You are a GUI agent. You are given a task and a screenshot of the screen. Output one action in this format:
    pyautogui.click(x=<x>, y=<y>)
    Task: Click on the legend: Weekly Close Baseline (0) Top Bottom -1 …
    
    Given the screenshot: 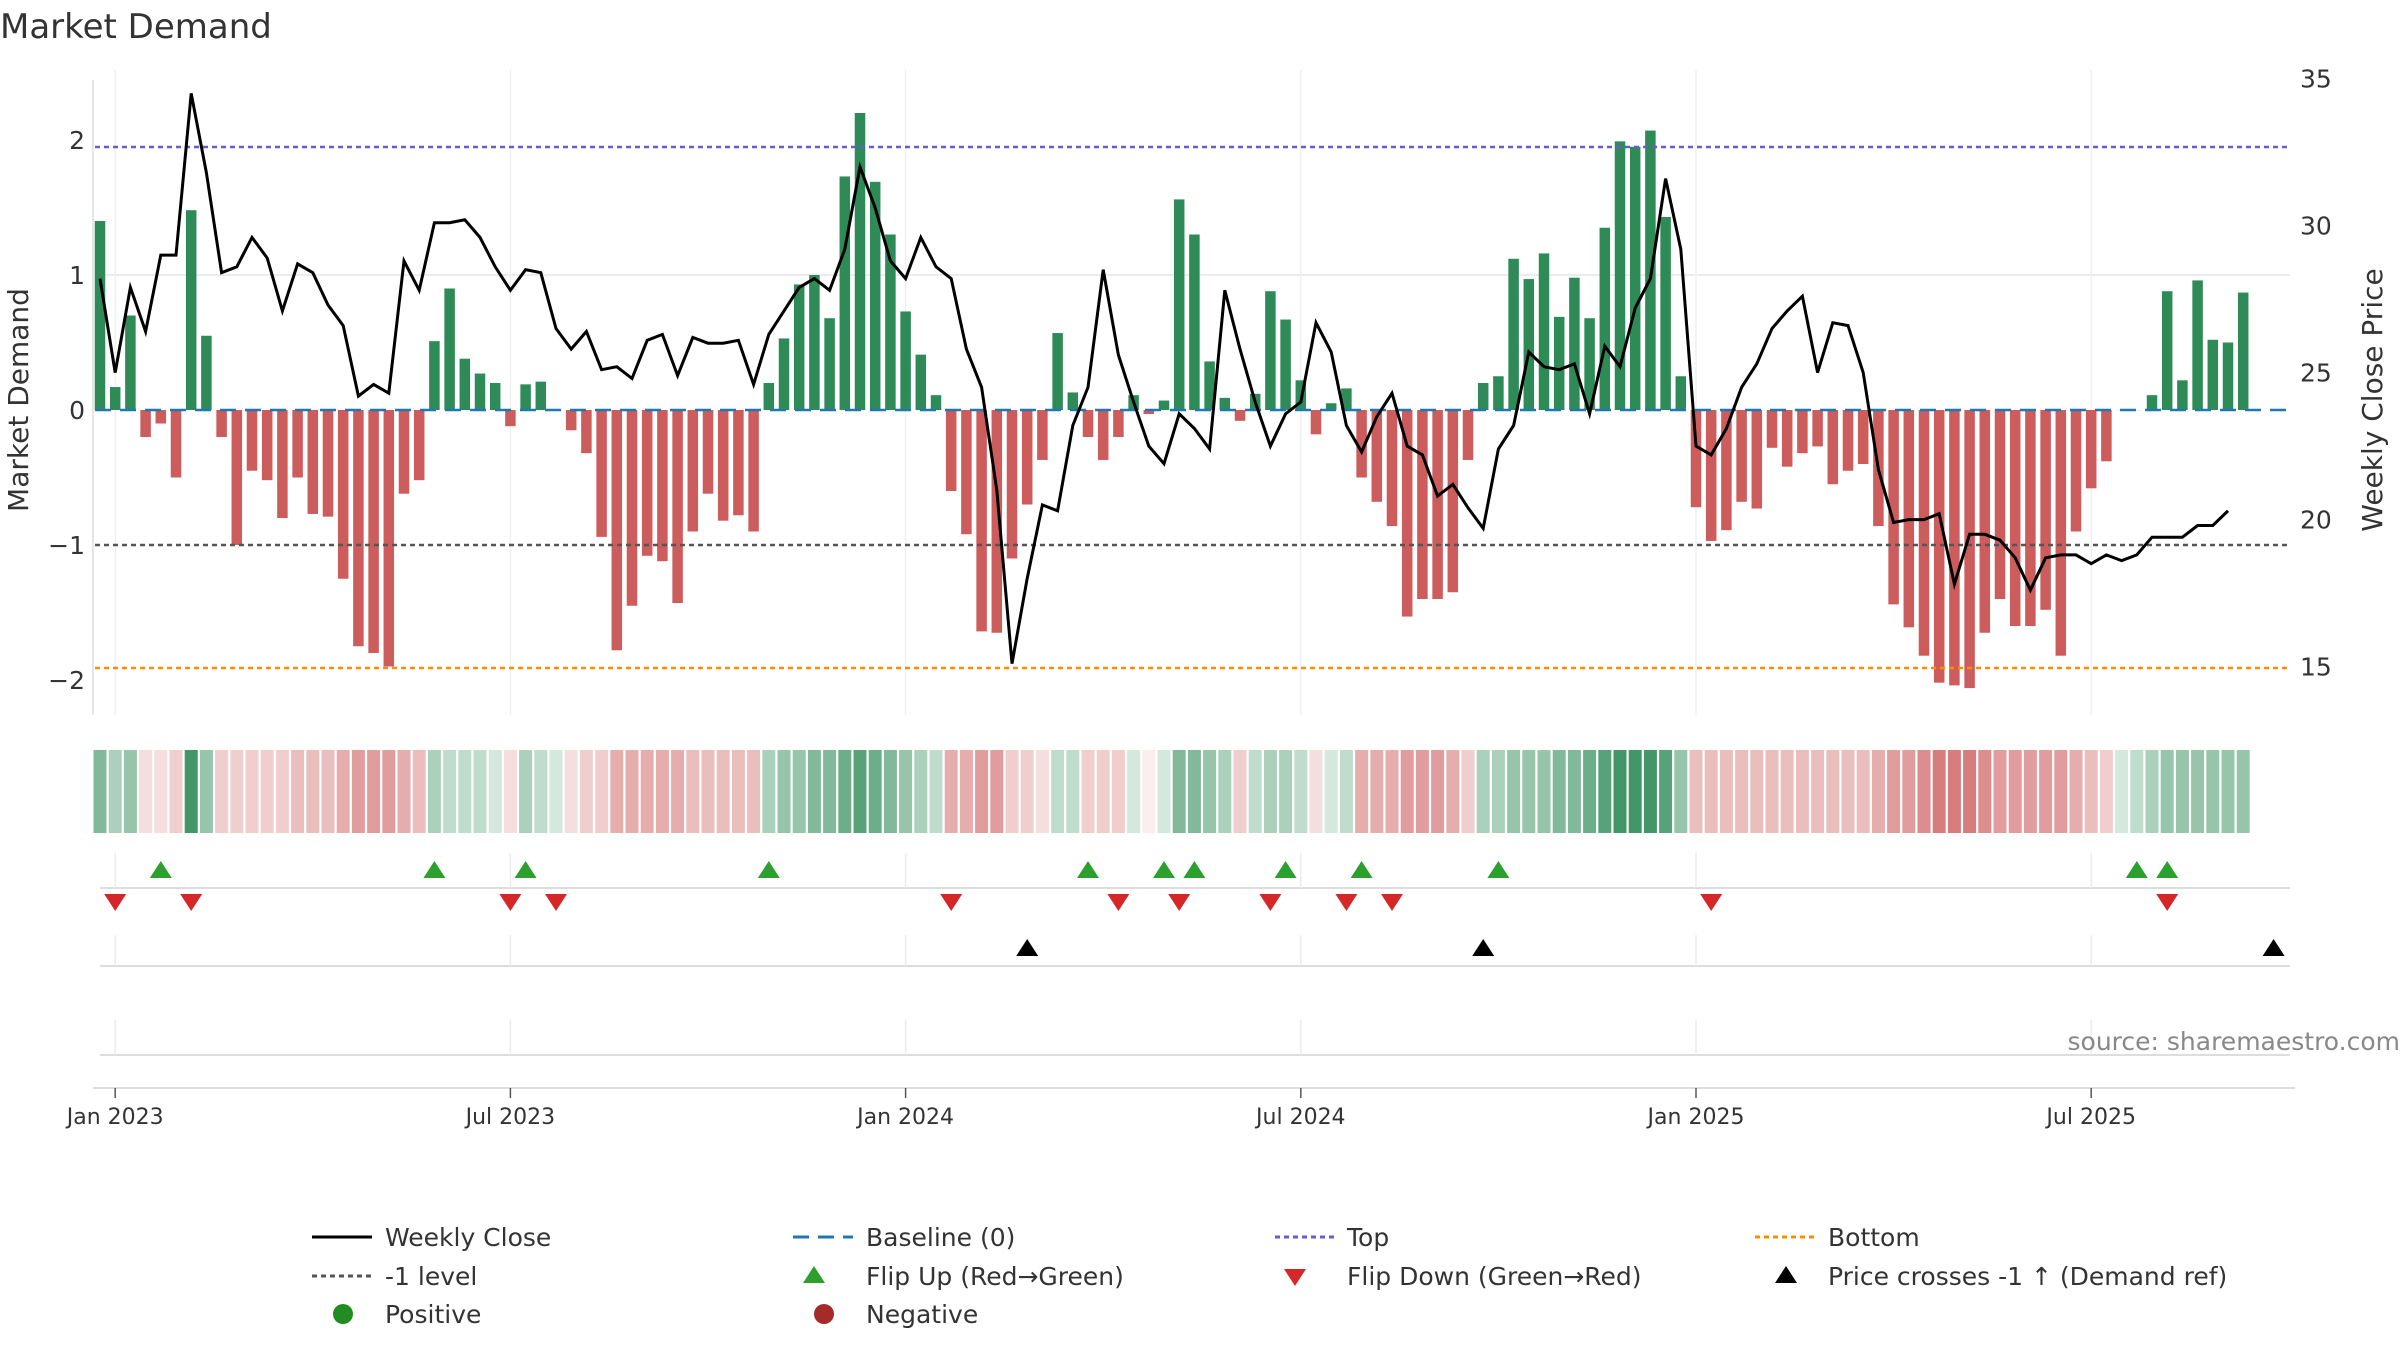 What is the action you would take?
    pyautogui.click(x=1269, y=1276)
    